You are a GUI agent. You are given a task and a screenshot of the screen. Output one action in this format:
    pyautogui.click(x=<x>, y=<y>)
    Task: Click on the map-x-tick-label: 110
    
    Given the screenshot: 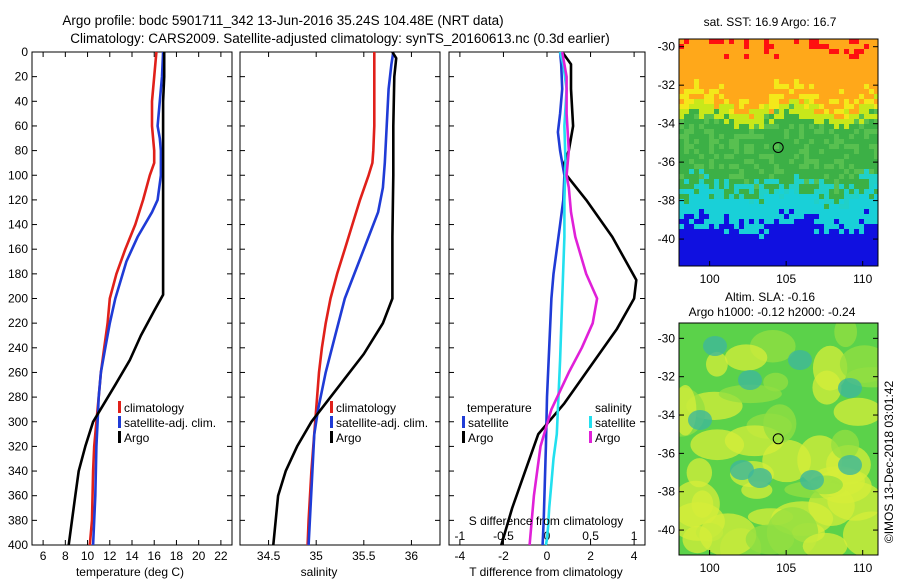 What is the action you would take?
    pyautogui.click(x=862, y=568)
    